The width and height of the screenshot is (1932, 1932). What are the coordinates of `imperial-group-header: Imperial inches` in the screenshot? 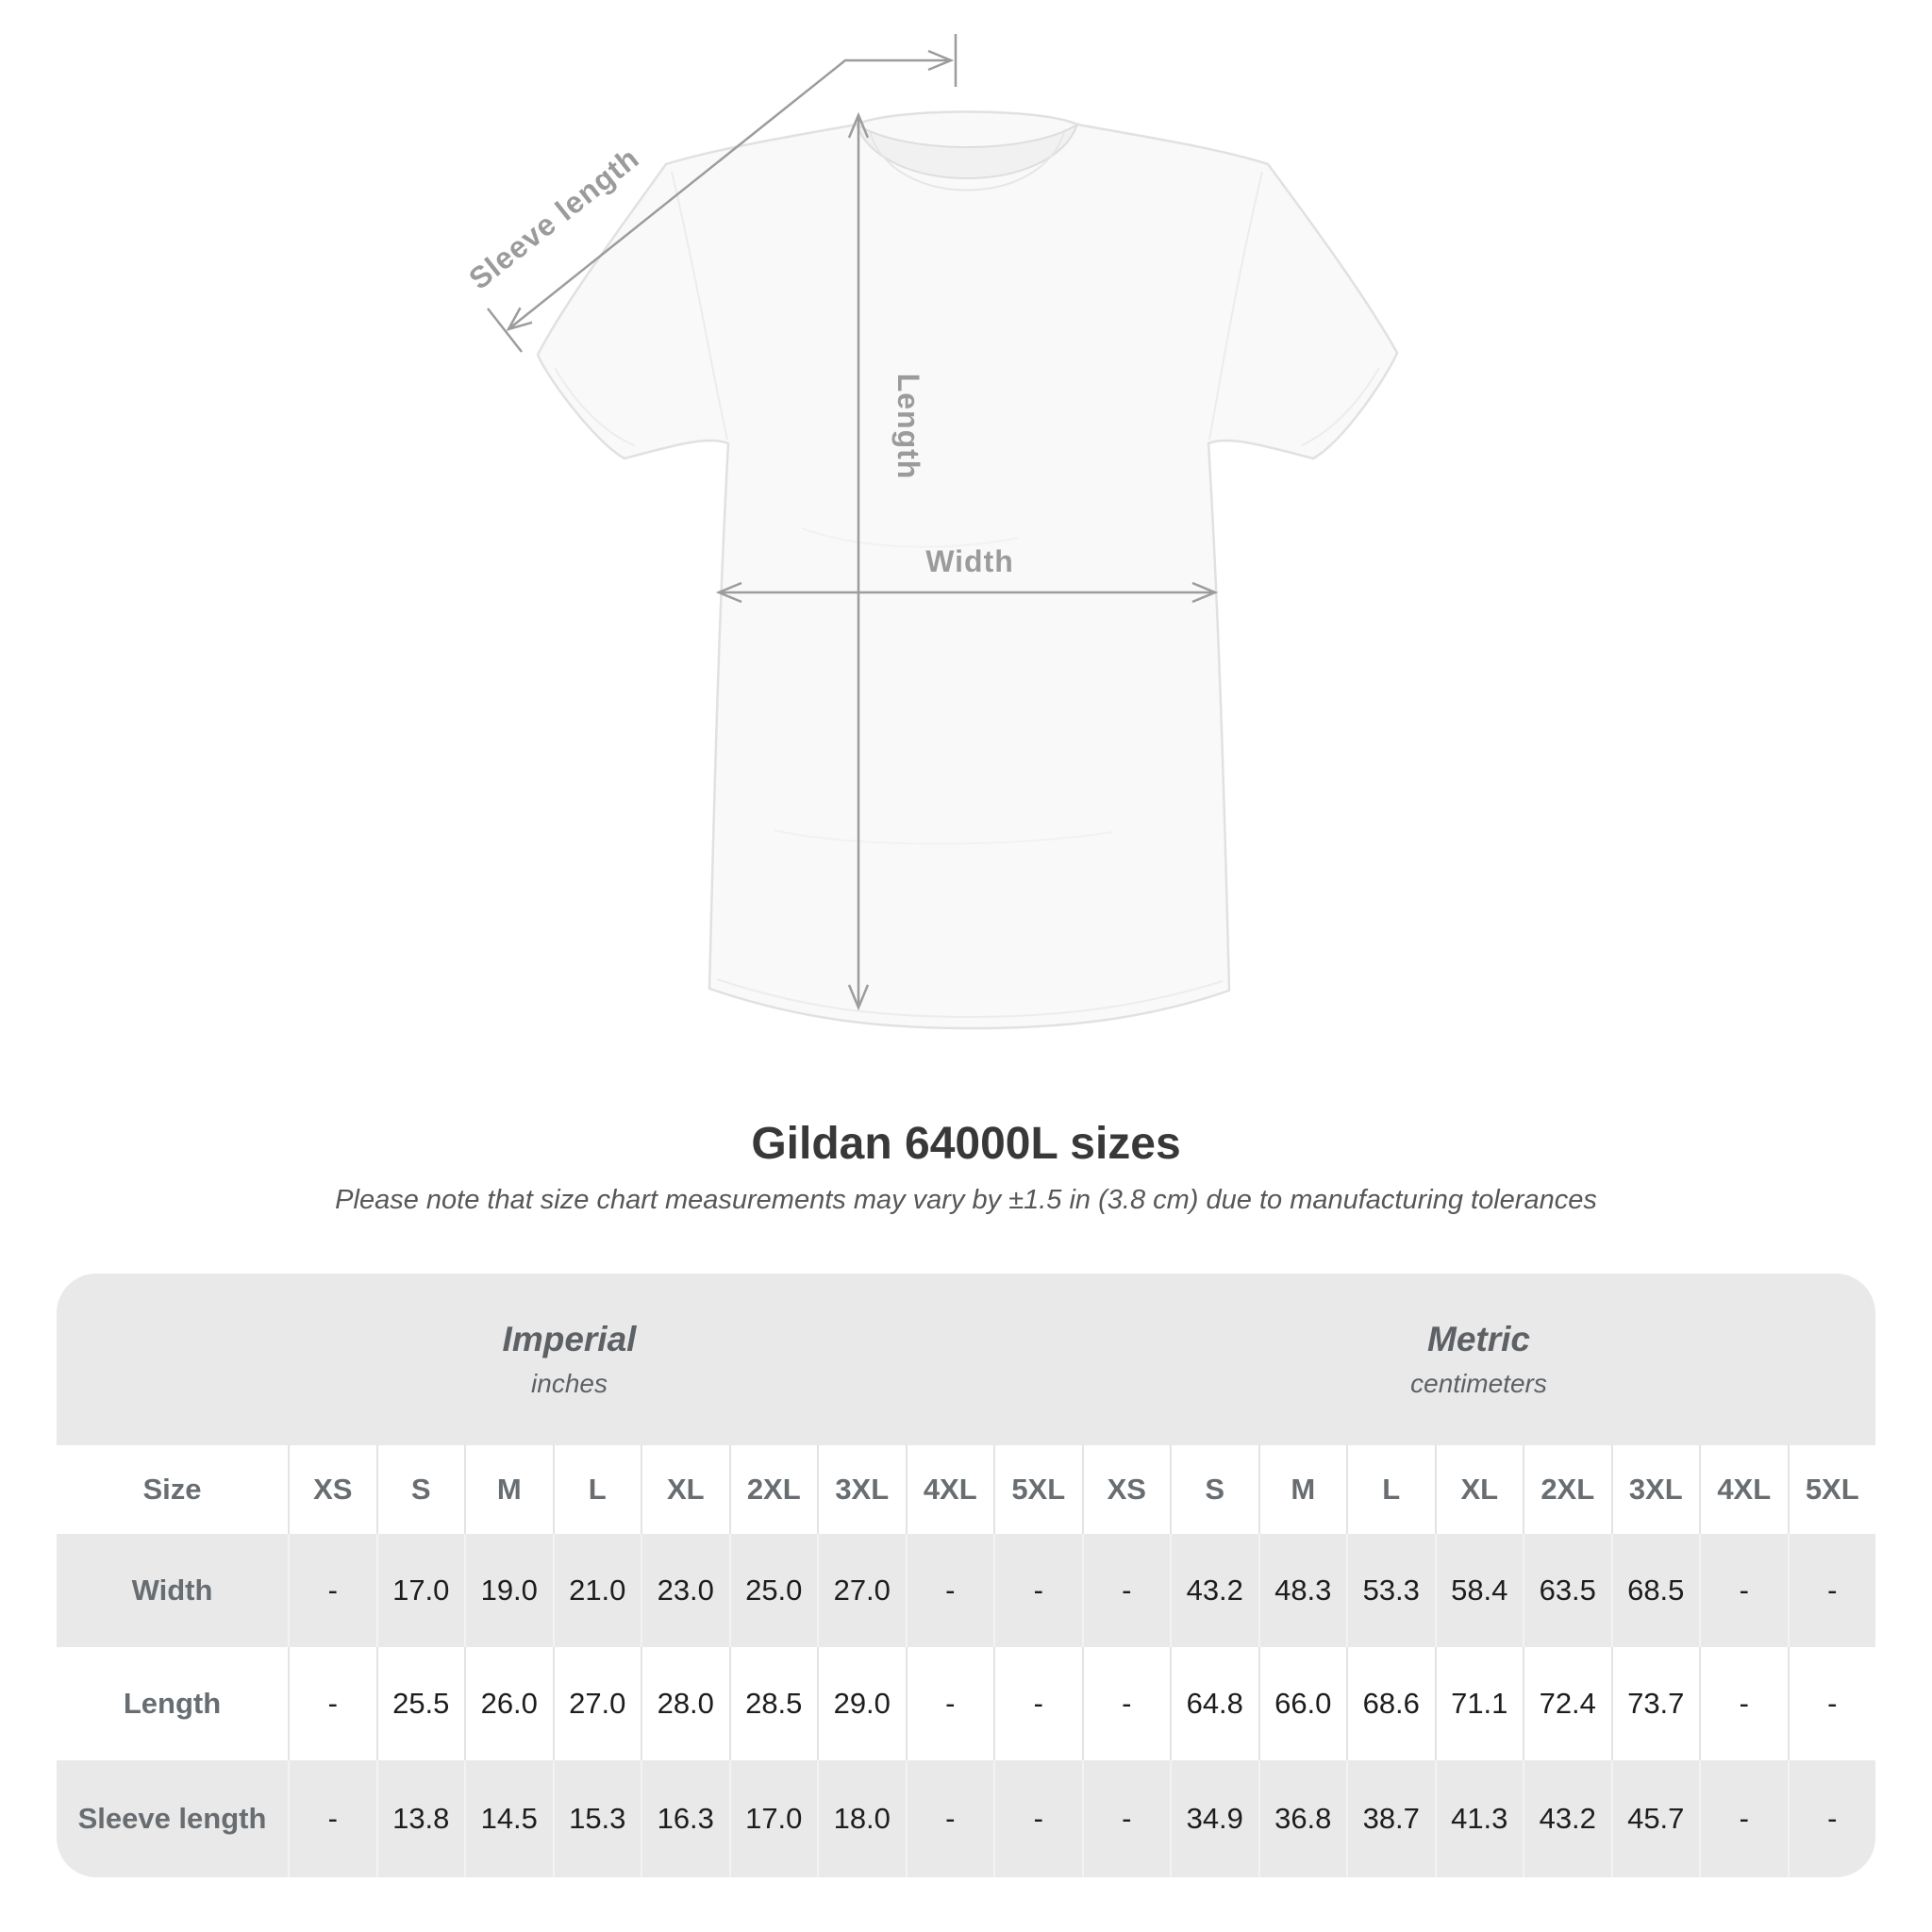 It's located at (569, 1359).